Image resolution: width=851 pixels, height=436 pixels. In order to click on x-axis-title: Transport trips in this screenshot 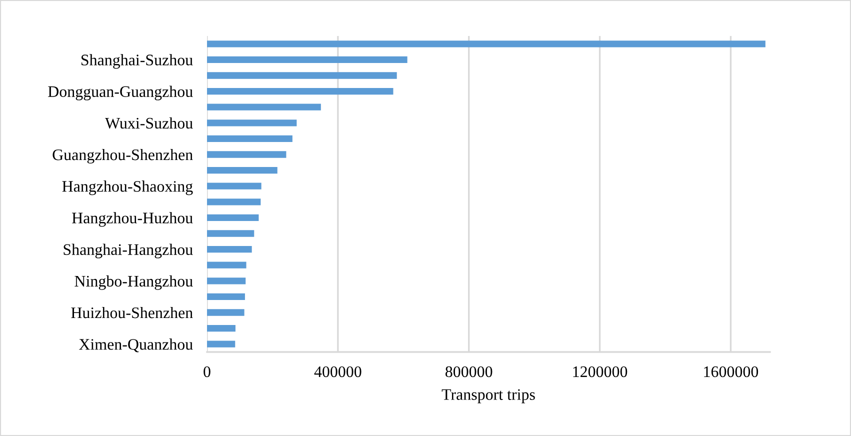, I will do `click(488, 396)`.